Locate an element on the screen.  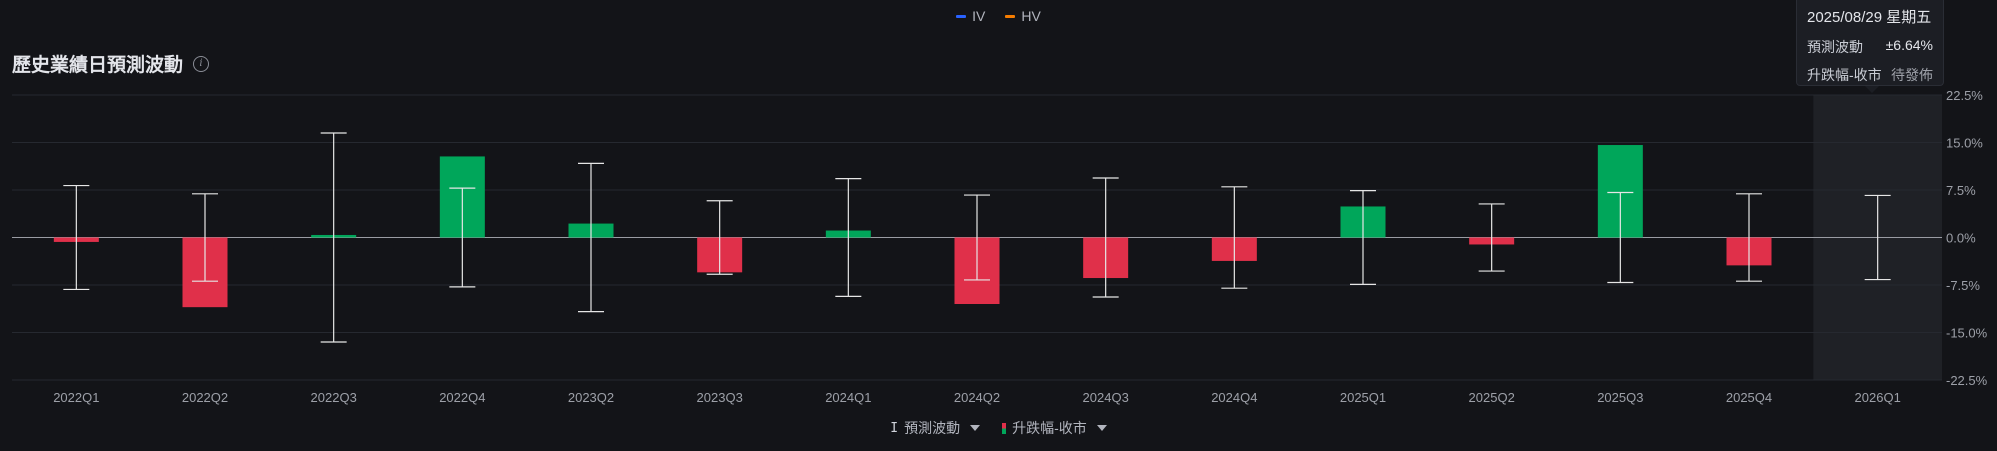
x-tick-label: 2025Q2 is located at coordinates (1492, 397).